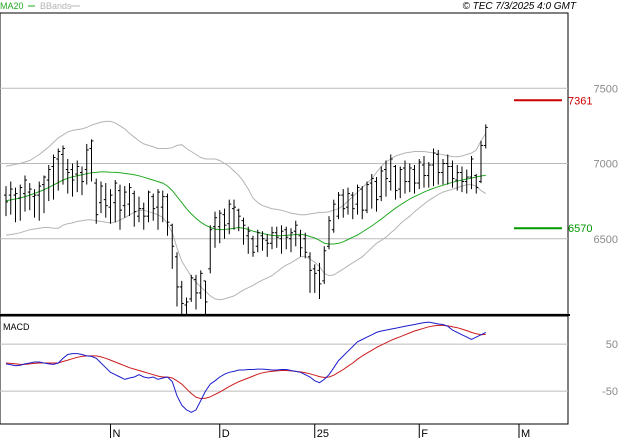 The width and height of the screenshot is (627, 440). Describe the element at coordinates (606, 89) in the screenshot. I see `price-y-tick-label: 7500` at that location.